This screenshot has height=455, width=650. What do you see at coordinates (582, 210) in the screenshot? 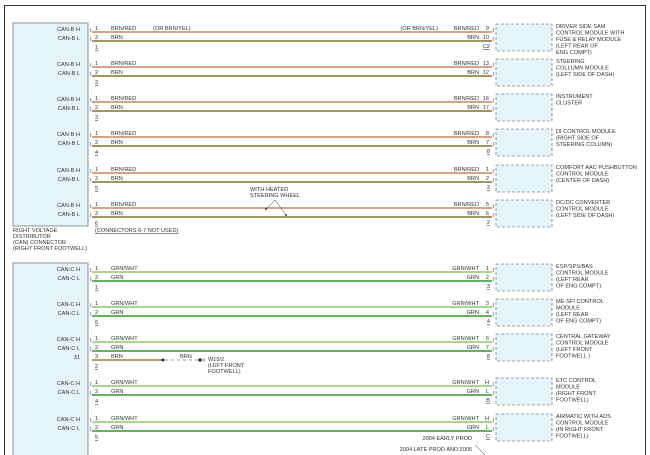
I see `module-name-line: CONTROL MODULE` at bounding box center [582, 210].